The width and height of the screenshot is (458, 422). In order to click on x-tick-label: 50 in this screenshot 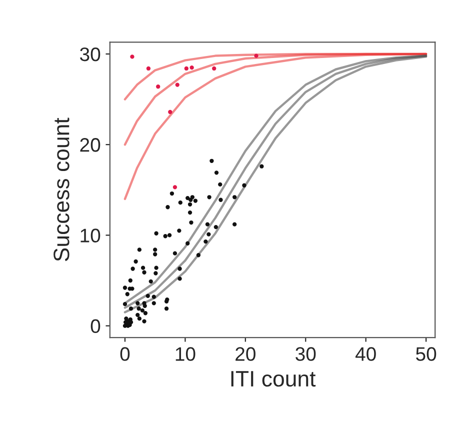, I will do `click(426, 354)`.